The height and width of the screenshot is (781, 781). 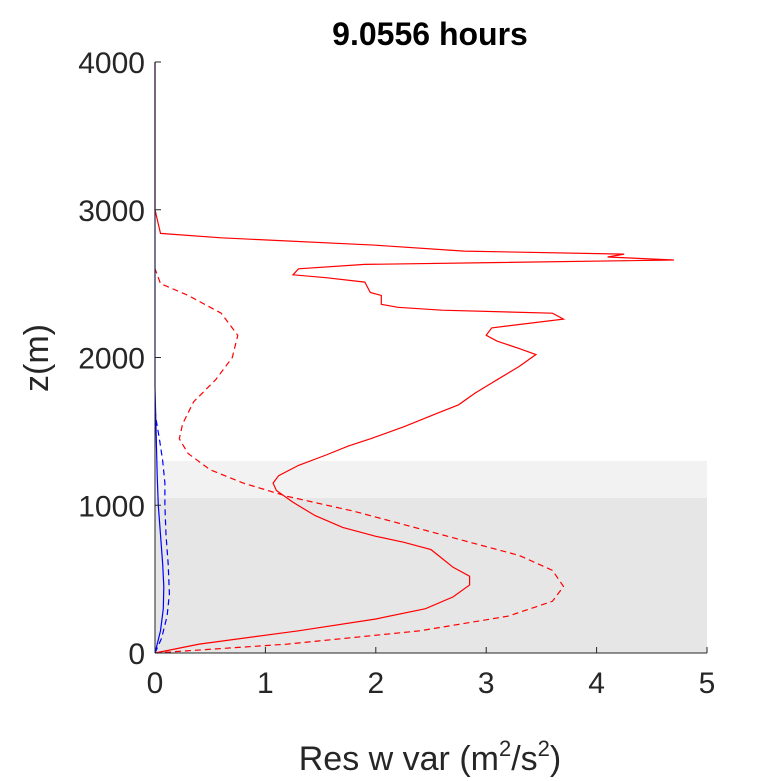 What do you see at coordinates (111, 359) in the screenshot?
I see `y-tick-label-2: 2000` at bounding box center [111, 359].